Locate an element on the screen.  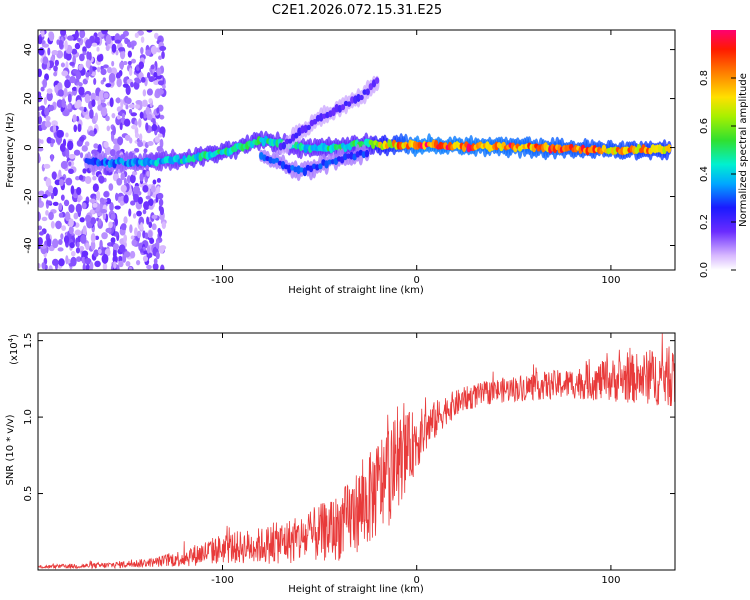
snr-y-axis-label: SNR (10 * v/v) is located at coordinates (10, 449).